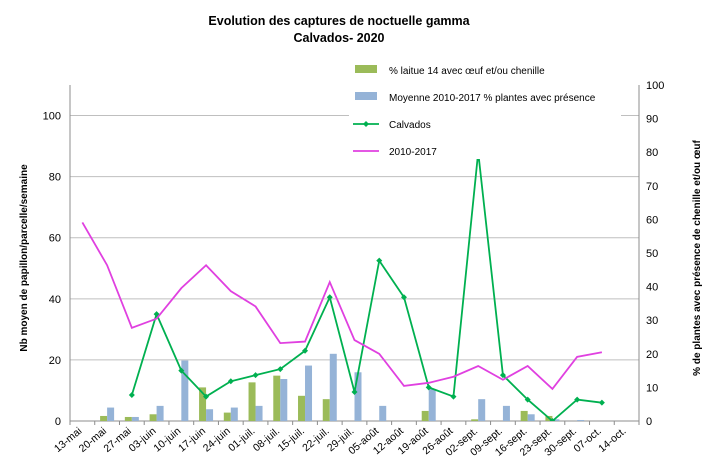 Image resolution: width=704 pixels, height=466 pixels. I want to click on legend-marker, so click(366, 124).